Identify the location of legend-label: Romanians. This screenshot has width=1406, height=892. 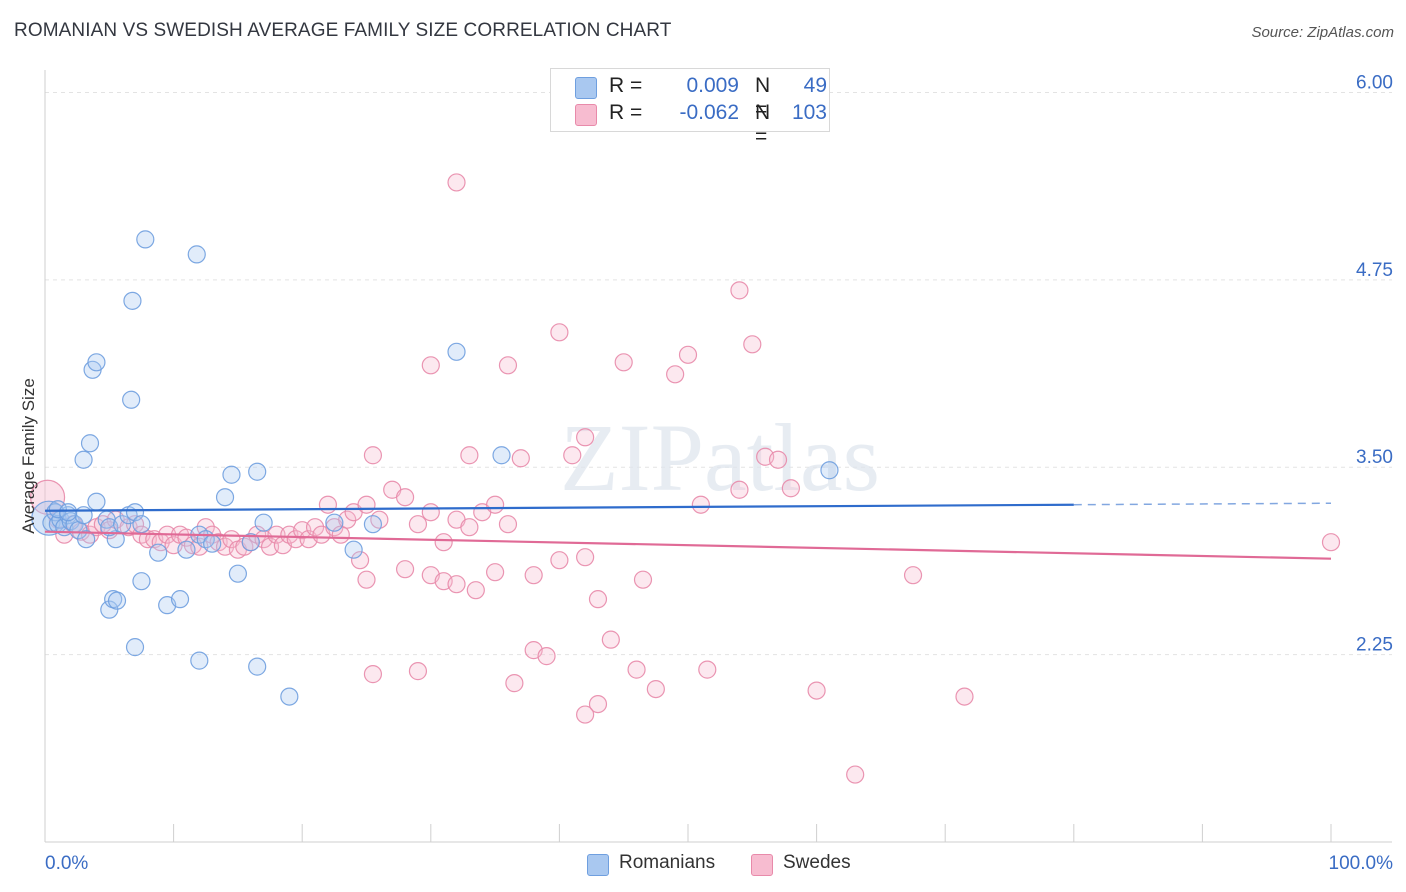
(667, 862).